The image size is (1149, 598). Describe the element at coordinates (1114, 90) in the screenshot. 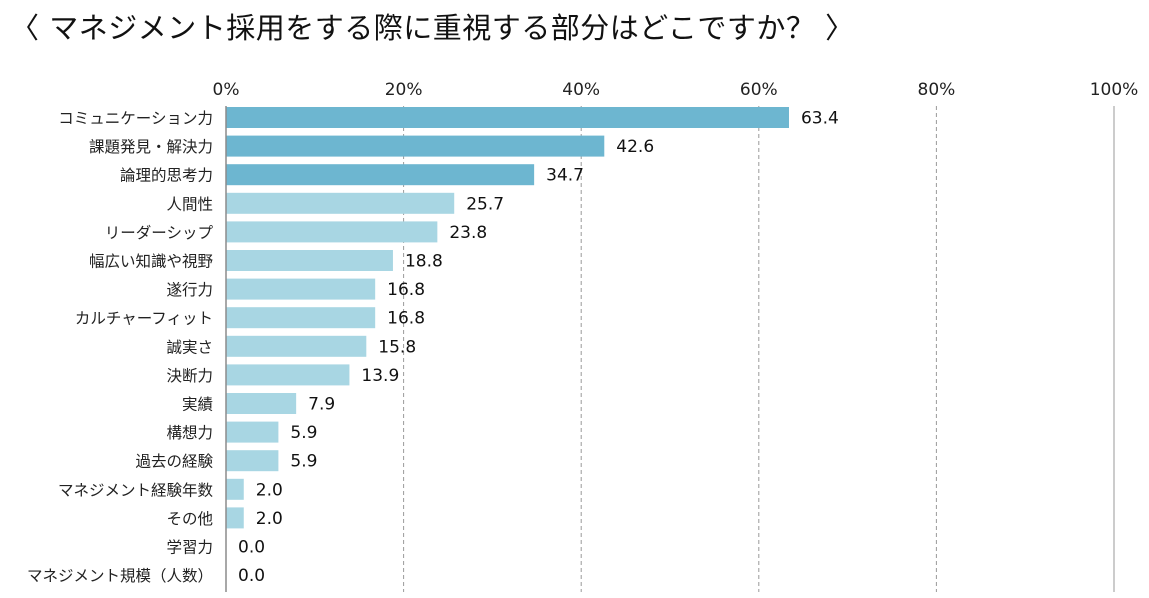

I see `x-tick-label: 100%` at that location.